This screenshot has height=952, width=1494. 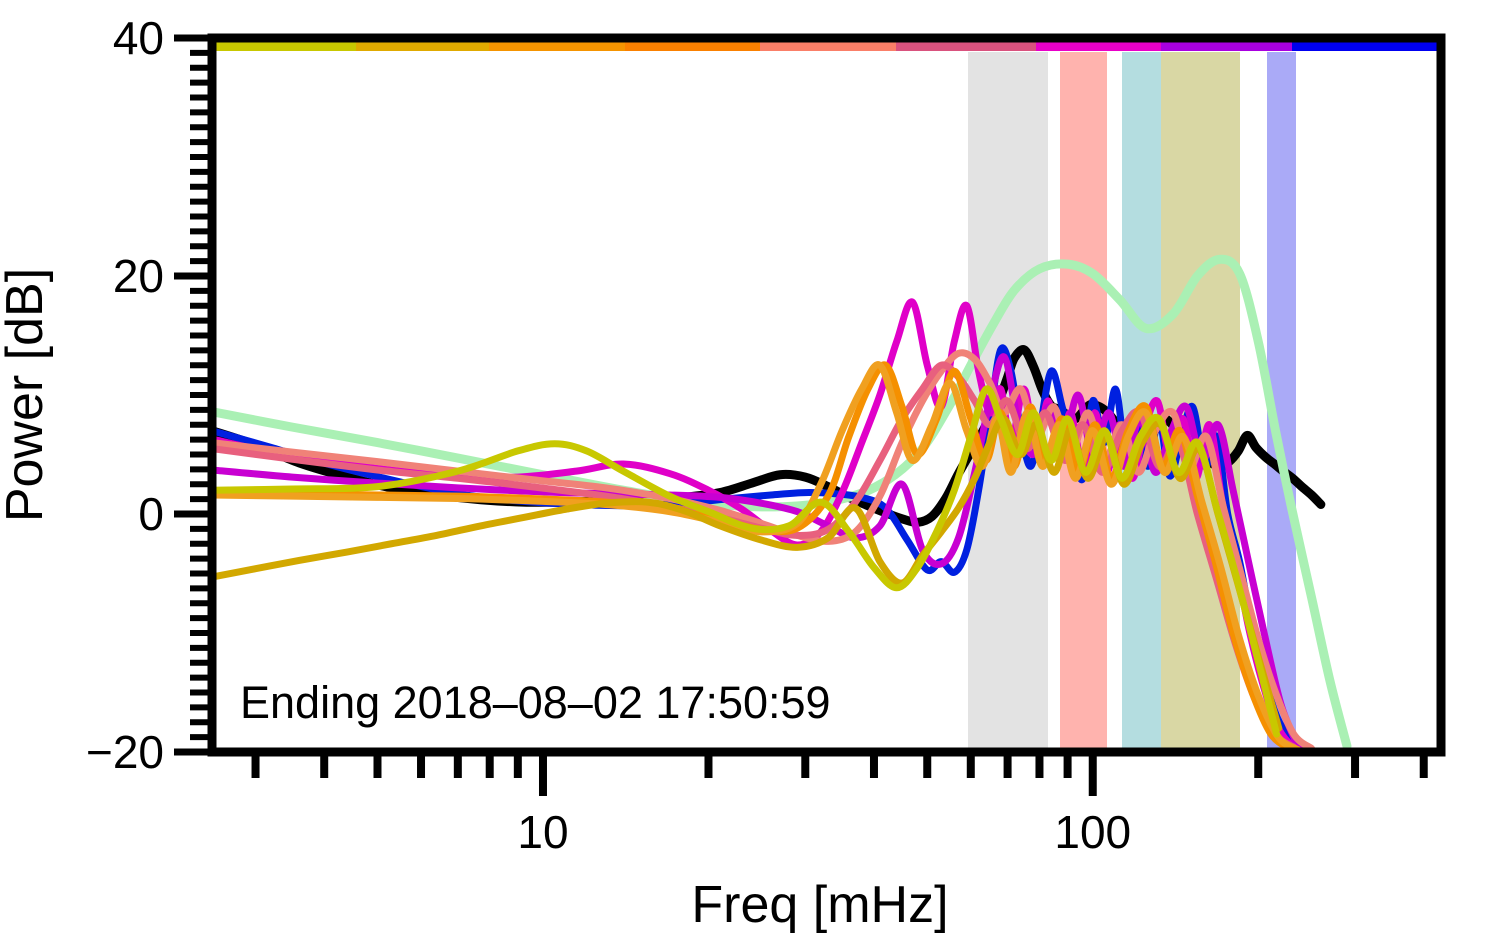 What do you see at coordinates (125, 752) in the screenshot?
I see `y-tick-label: −20` at bounding box center [125, 752].